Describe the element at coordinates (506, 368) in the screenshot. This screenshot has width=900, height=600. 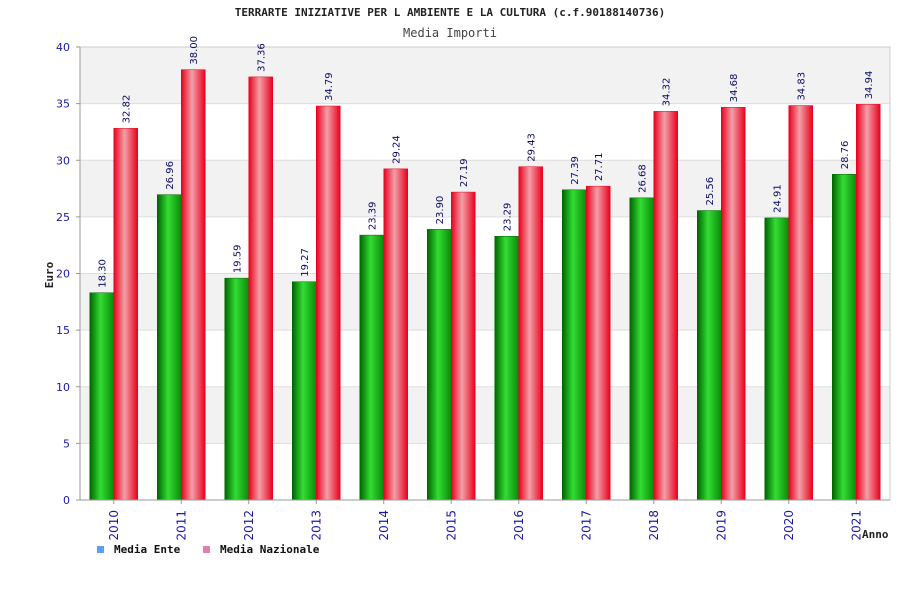
I see `bar-ente-2016` at that location.